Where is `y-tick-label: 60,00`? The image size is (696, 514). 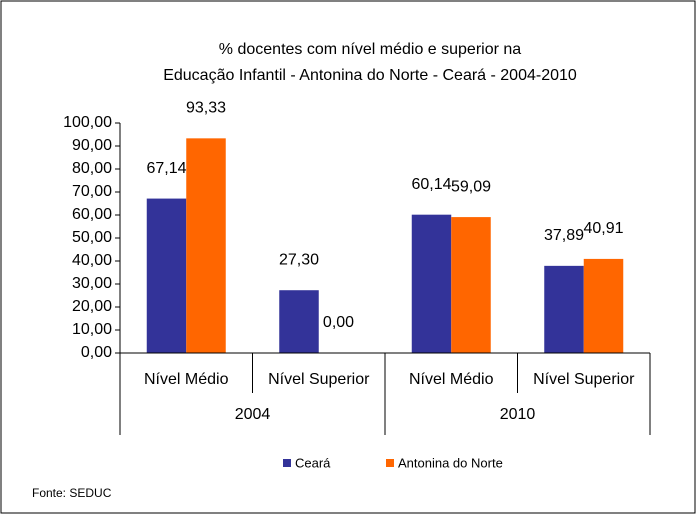 y-tick-label: 60,00 is located at coordinates (92, 214).